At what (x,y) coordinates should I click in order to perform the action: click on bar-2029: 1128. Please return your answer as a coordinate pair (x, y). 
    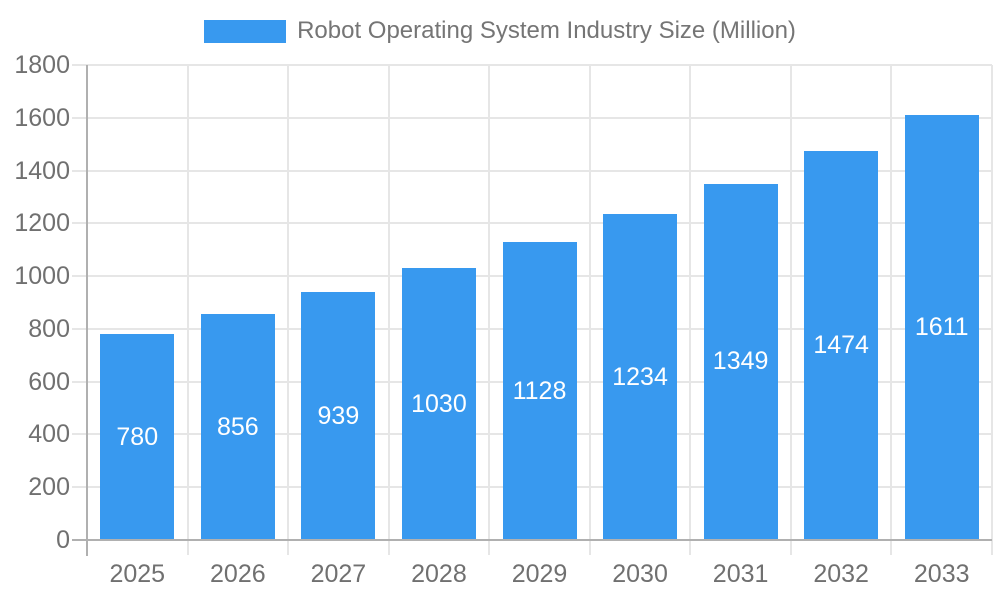
    Looking at the image, I should click on (539, 391).